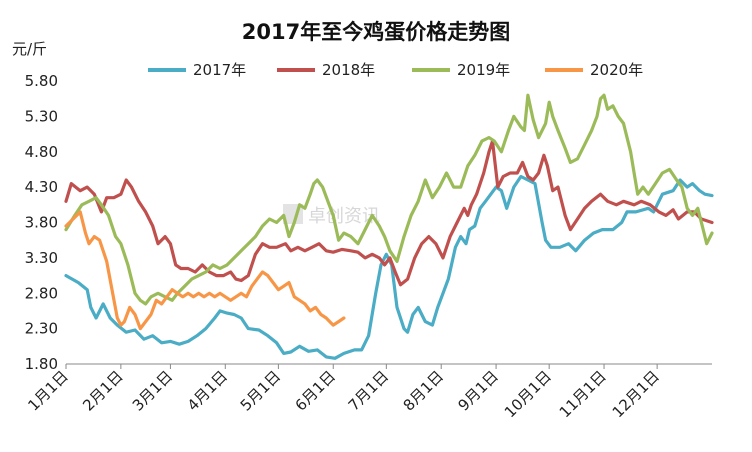  I want to click on x-tick-label: 12月1日, so click(636, 394).